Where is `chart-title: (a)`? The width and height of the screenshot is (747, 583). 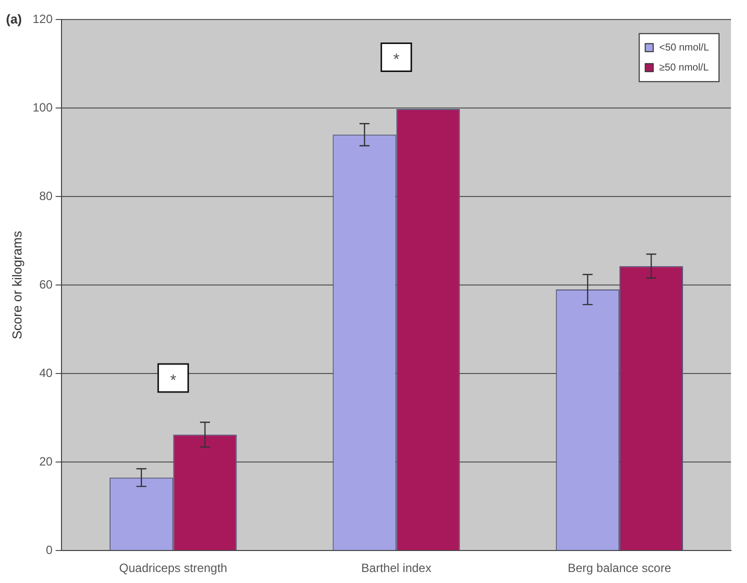
chart-title: (a) is located at coordinates (14, 18).